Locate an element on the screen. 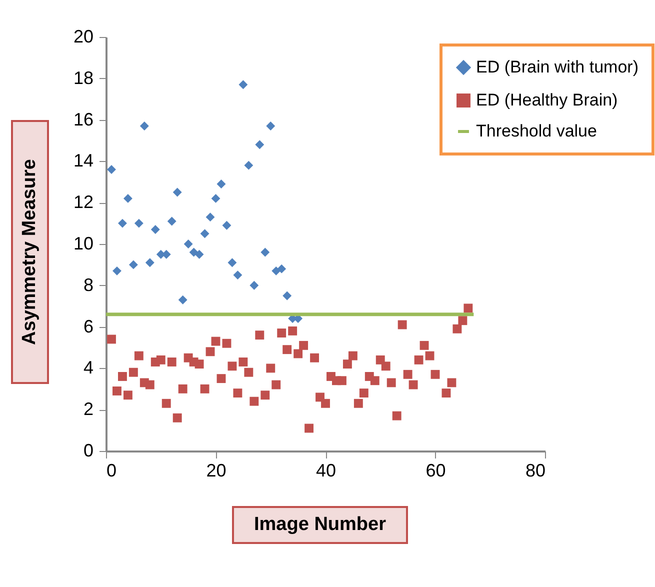 The image size is (655, 587). y-tick-label: 14 is located at coordinates (83, 160).